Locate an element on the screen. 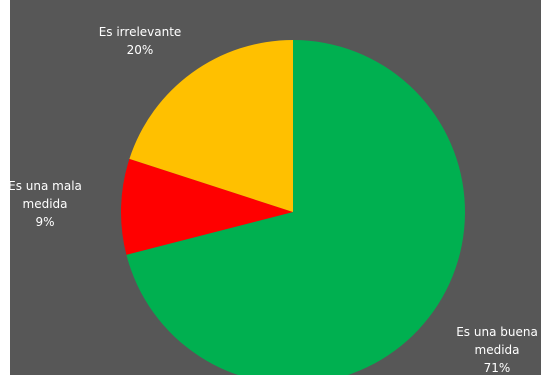 The width and height of the screenshot is (550, 379). slice-label-1: Es una buena medida 71% is located at coordinates (497, 350).